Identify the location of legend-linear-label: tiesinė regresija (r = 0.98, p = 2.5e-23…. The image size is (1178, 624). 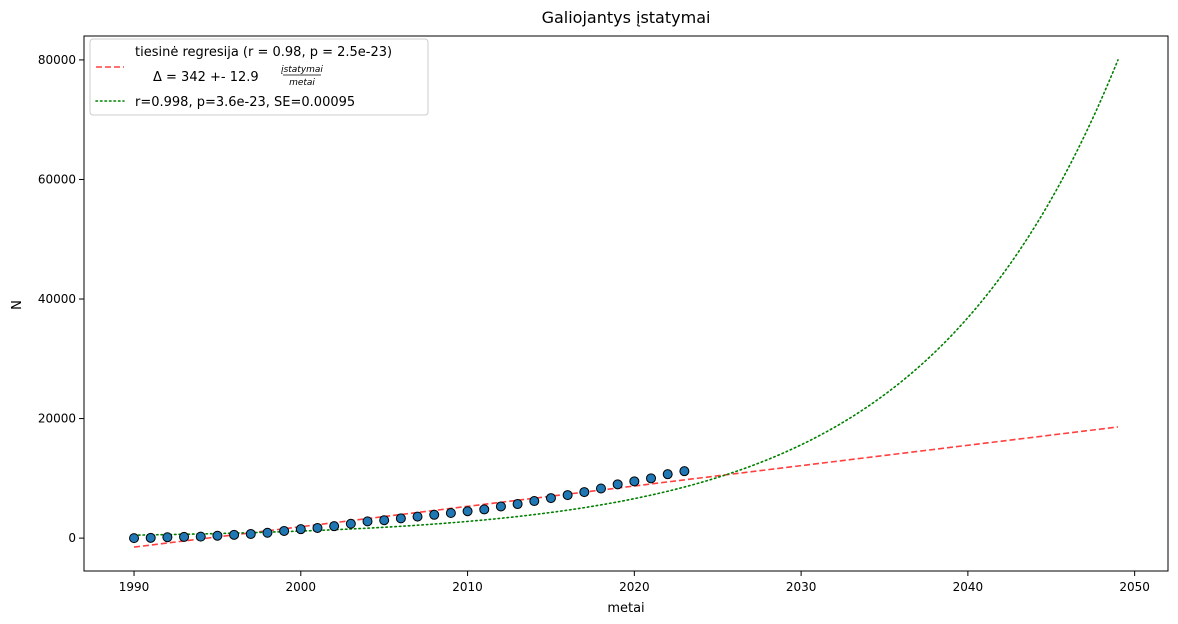
(263, 52).